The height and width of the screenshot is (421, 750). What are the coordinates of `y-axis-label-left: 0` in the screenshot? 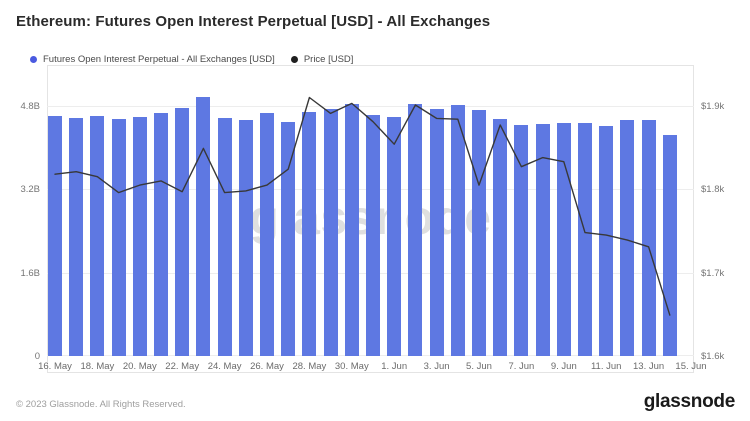 It's located at (37, 356).